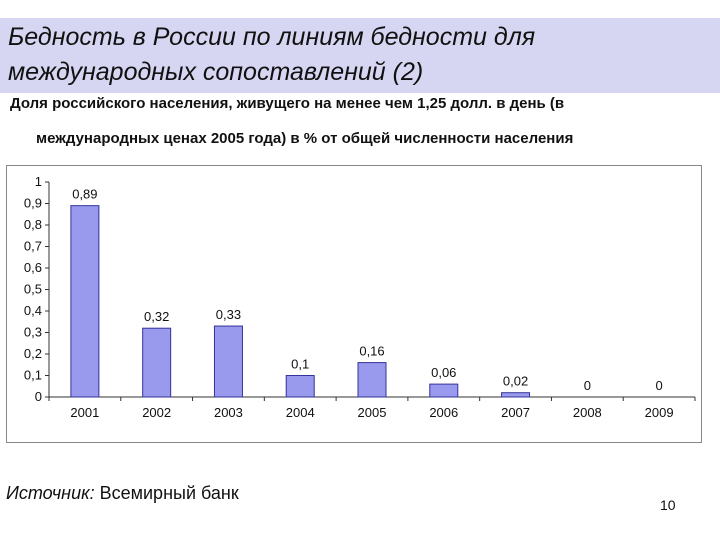 This screenshot has height=540, width=720. What do you see at coordinates (156, 316) in the screenshot?
I see `data-label-2002: 0,32` at bounding box center [156, 316].